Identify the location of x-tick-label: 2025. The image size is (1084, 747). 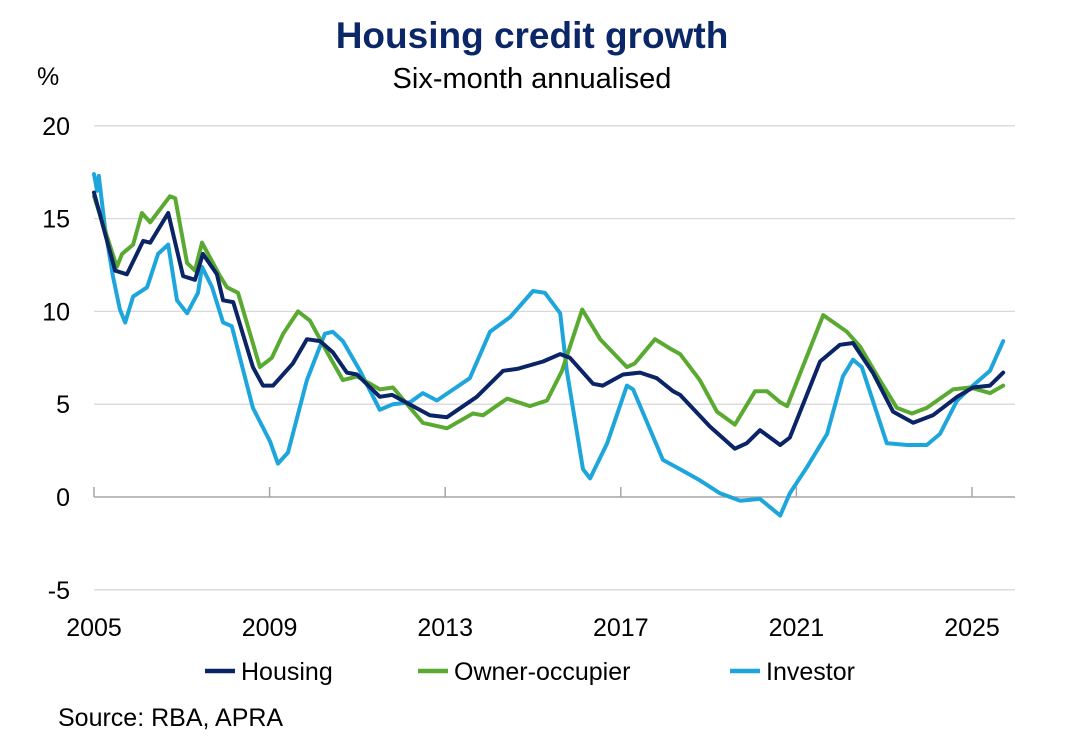
(972, 628).